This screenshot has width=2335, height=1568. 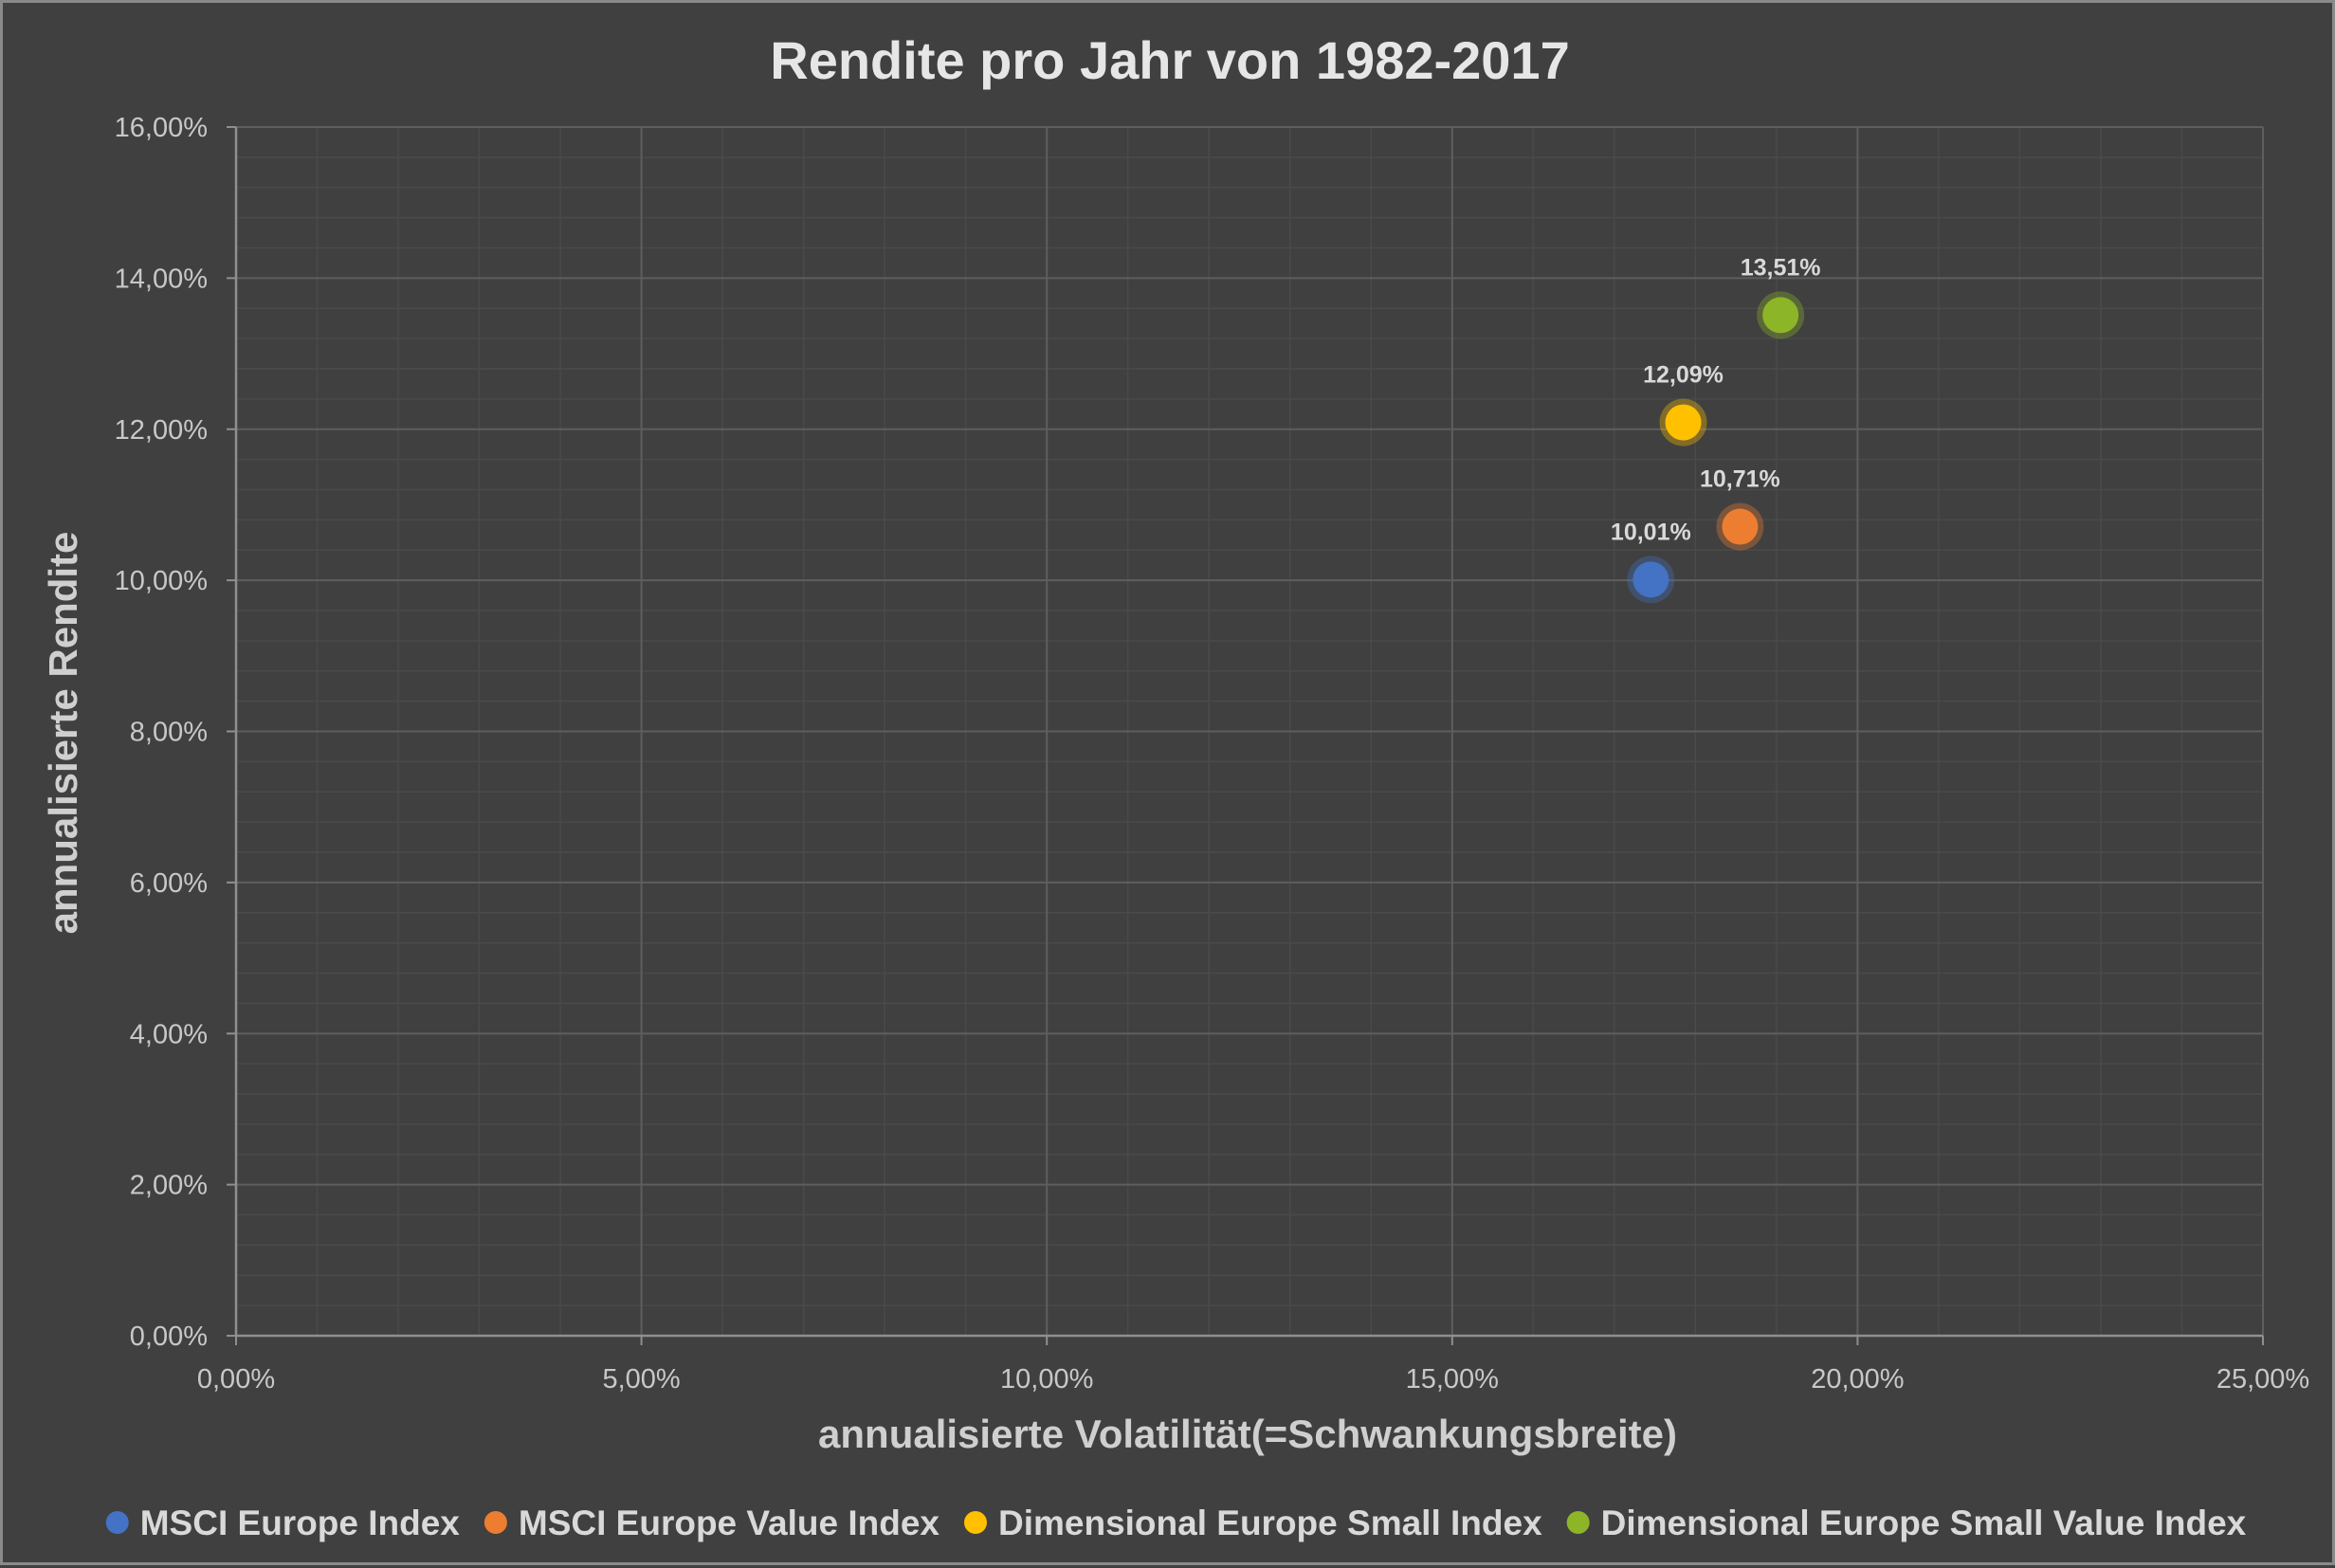 What do you see at coordinates (1740, 479) in the screenshot?
I see `data-label: 10,71%` at bounding box center [1740, 479].